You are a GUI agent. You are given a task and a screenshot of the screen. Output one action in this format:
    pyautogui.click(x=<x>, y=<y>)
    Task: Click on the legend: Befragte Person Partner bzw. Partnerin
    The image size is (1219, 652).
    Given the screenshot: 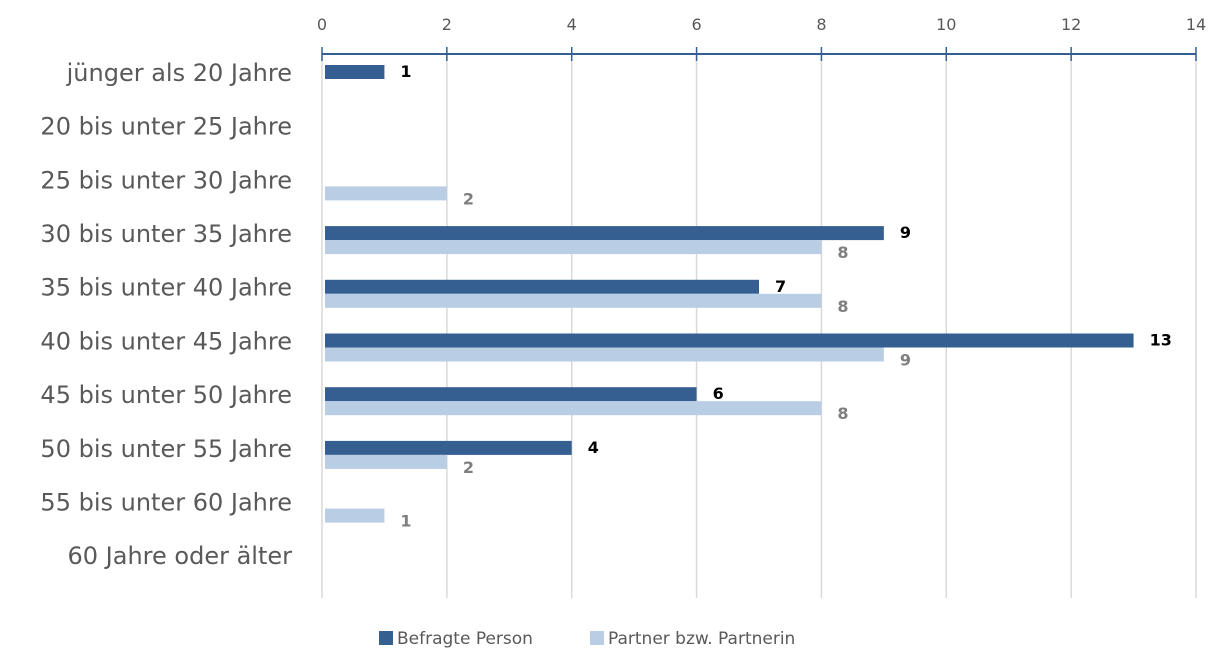 What is the action you would take?
    pyautogui.click(x=587, y=639)
    